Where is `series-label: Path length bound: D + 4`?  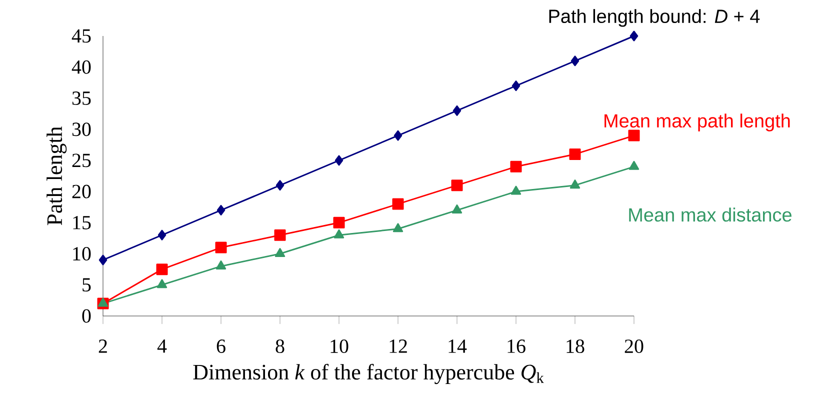 series-label: Path length bound: D + 4 is located at coordinates (654, 18).